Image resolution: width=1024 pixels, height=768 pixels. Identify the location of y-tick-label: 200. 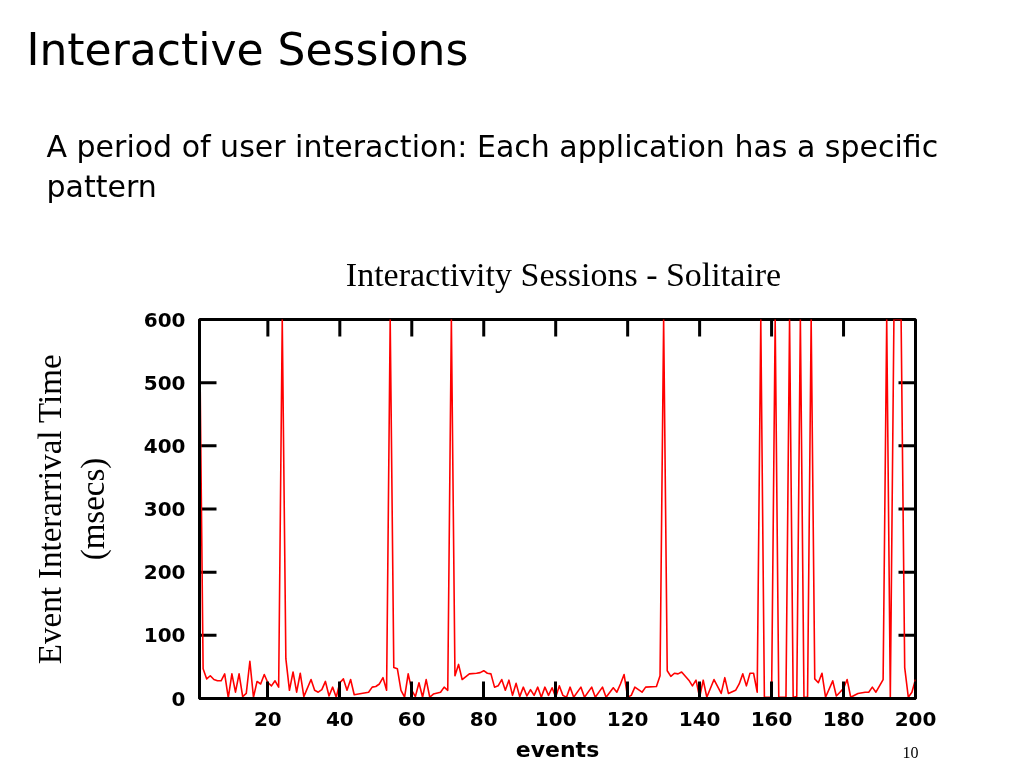
(164, 572).